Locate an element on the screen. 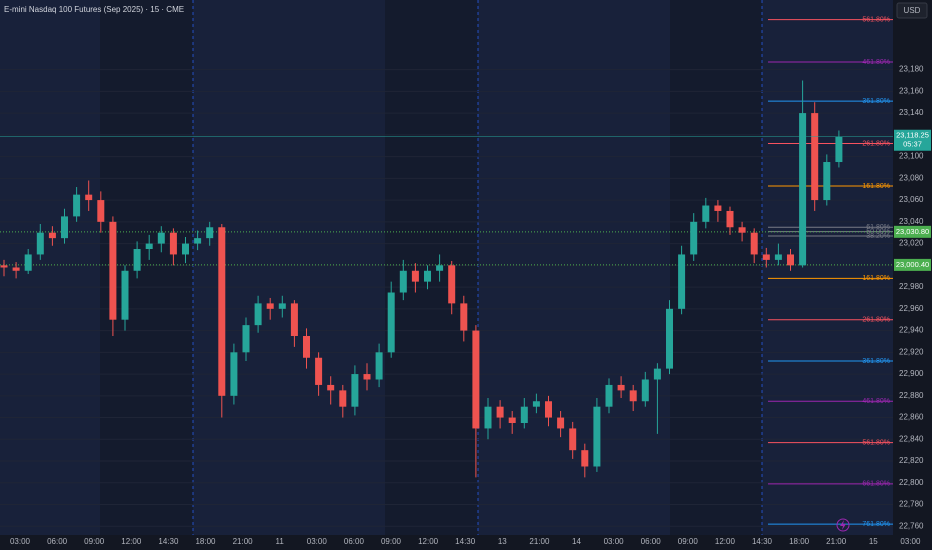 This screenshot has width=932, height=550. price-axis is located at coordinates (912, 275).